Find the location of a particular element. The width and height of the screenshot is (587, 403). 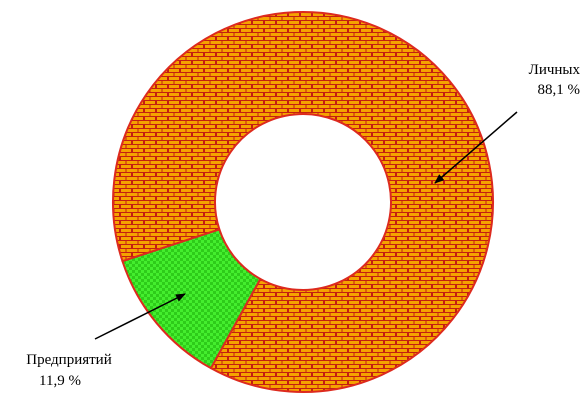

label-predpriyatiy: Предприятий 11,9 % is located at coordinates (106, 341).